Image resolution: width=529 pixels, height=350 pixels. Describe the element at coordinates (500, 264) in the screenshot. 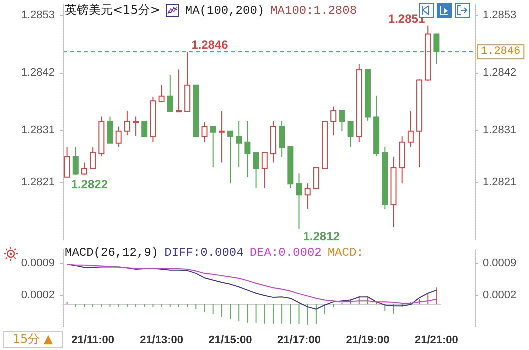

I see `y2-tick-label: 0.0009` at that location.